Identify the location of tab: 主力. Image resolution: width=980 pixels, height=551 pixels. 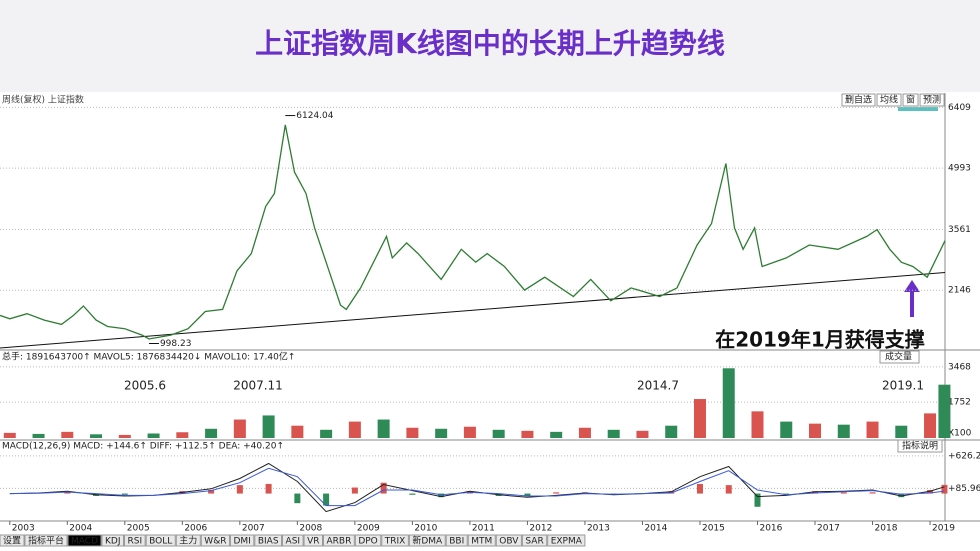
(188, 540).